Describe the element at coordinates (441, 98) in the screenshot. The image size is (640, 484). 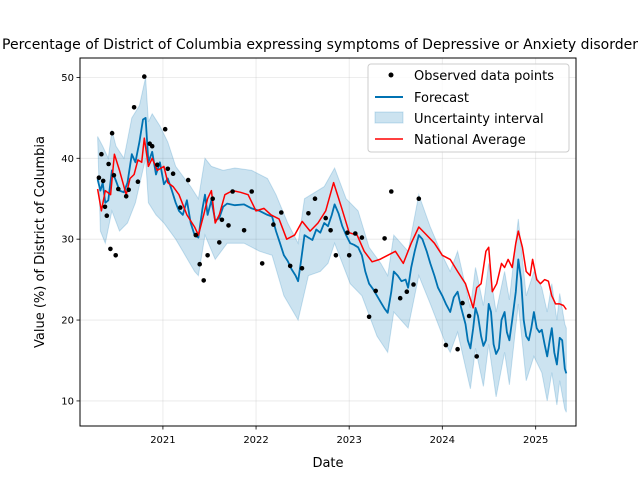
I see `legend-forecast-label: Forecast` at that location.